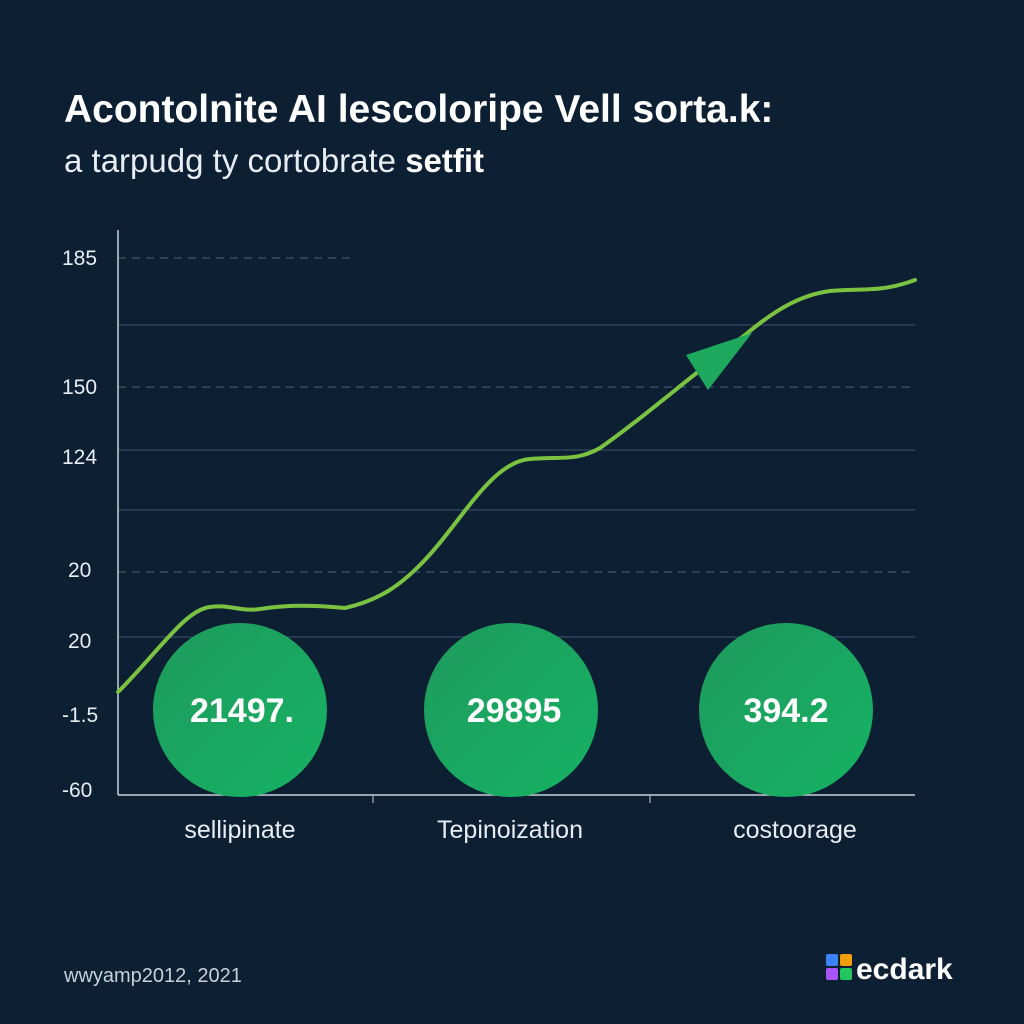 The image size is (1024, 1024). What do you see at coordinates (795, 830) in the screenshot?
I see `category-label: costoorage` at bounding box center [795, 830].